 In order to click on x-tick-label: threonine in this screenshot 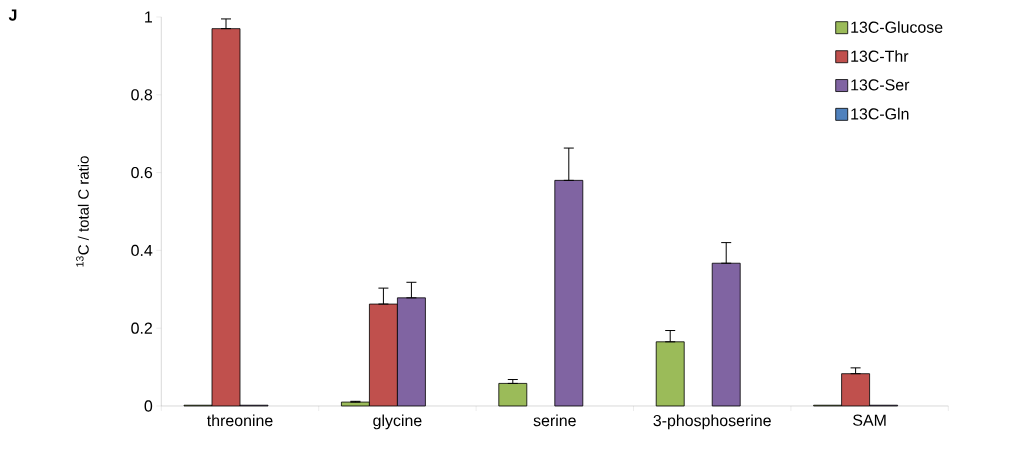, I will do `click(240, 420)`.